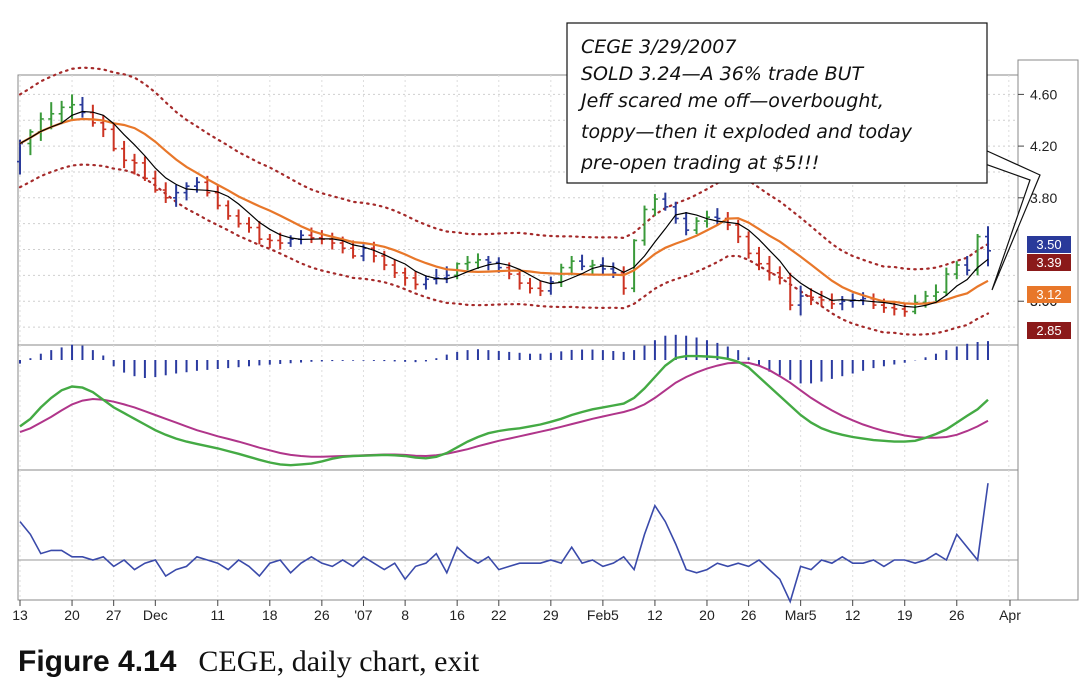 The height and width of the screenshot is (697, 1081). What do you see at coordinates (114, 615) in the screenshot?
I see `x-axis-label: 27` at bounding box center [114, 615].